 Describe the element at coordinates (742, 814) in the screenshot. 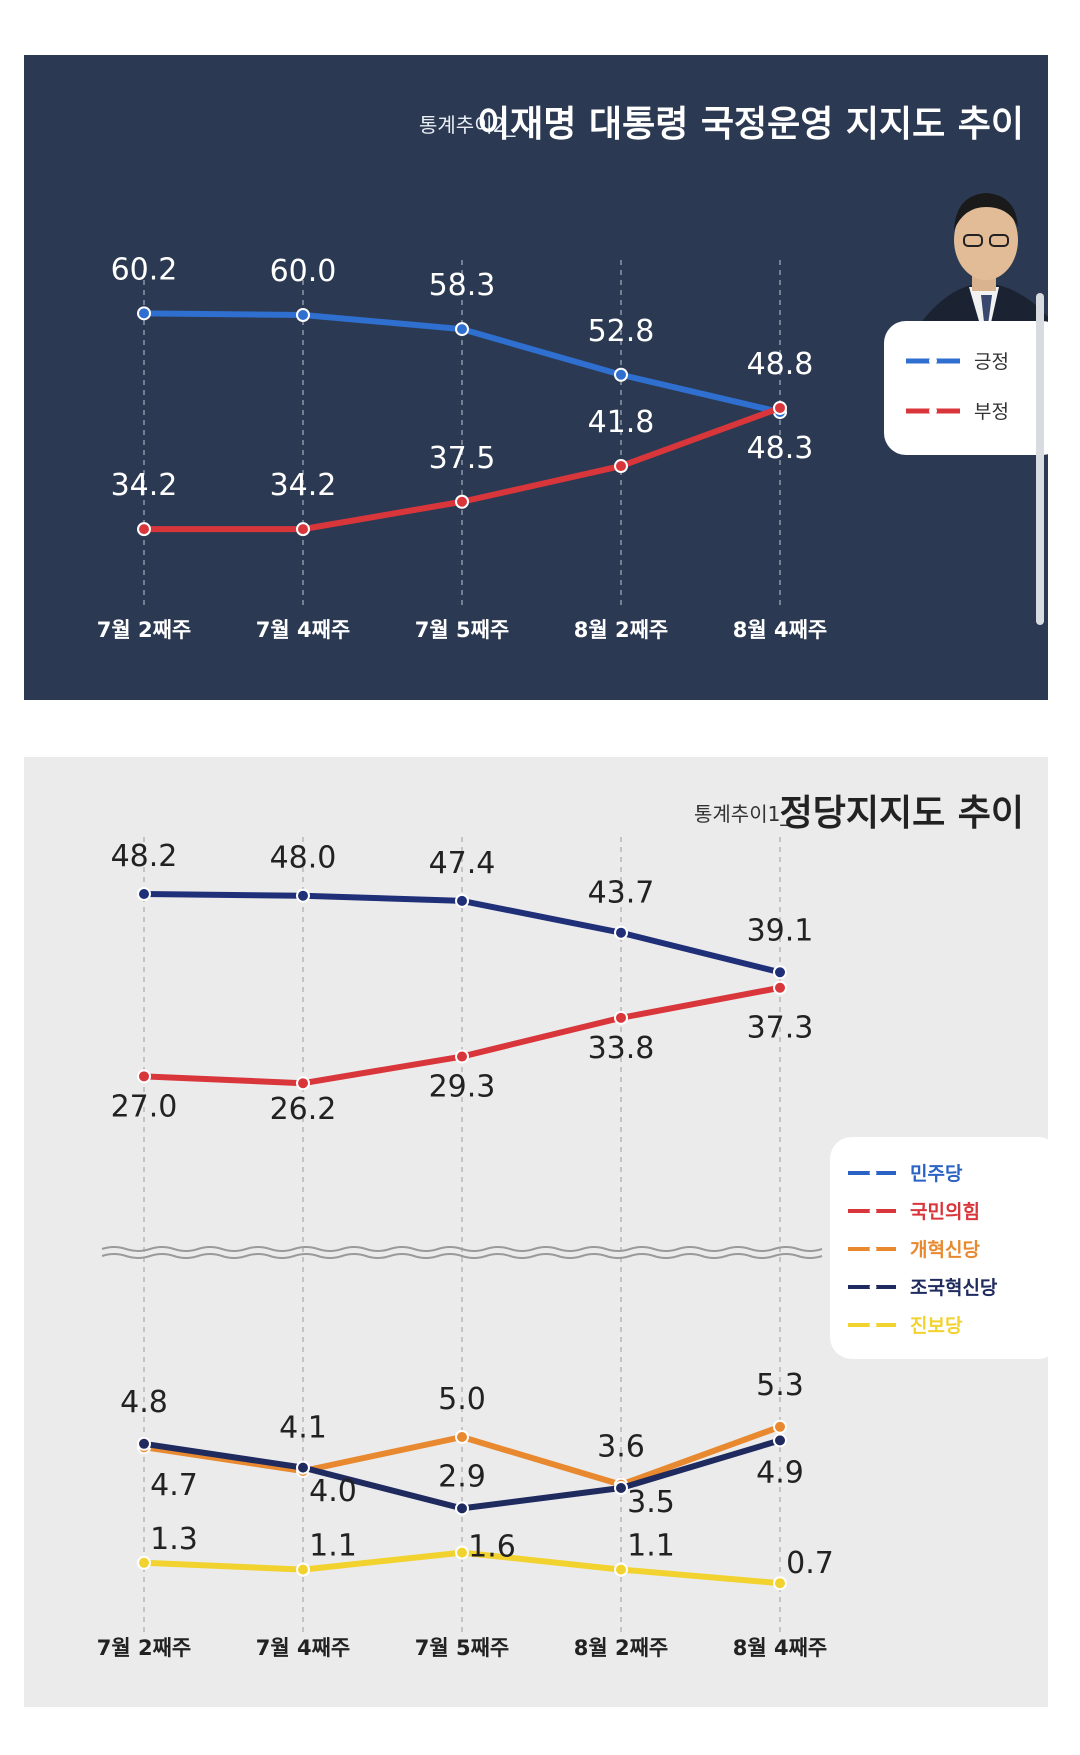

I see `chart-title-prefix: 통계추이1_` at that location.